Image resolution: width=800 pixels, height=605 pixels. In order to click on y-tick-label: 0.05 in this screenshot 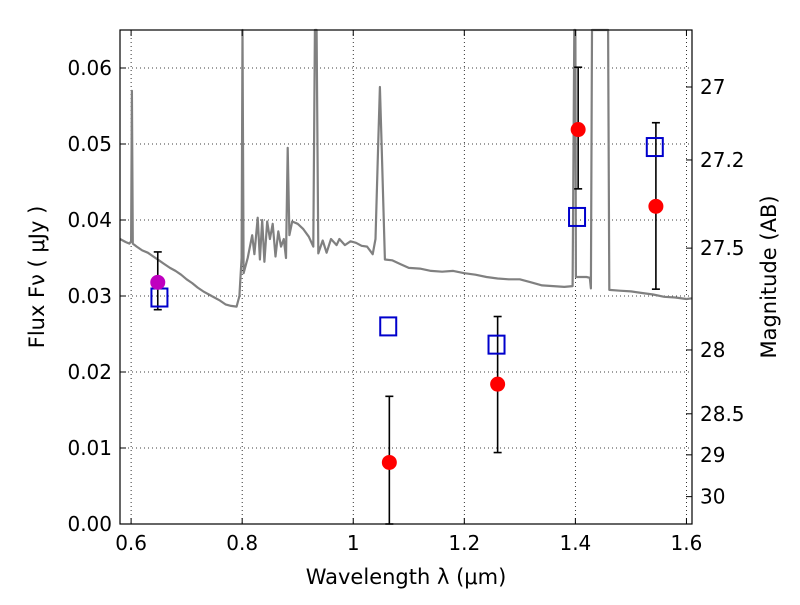, I will do `click(89, 144)`.